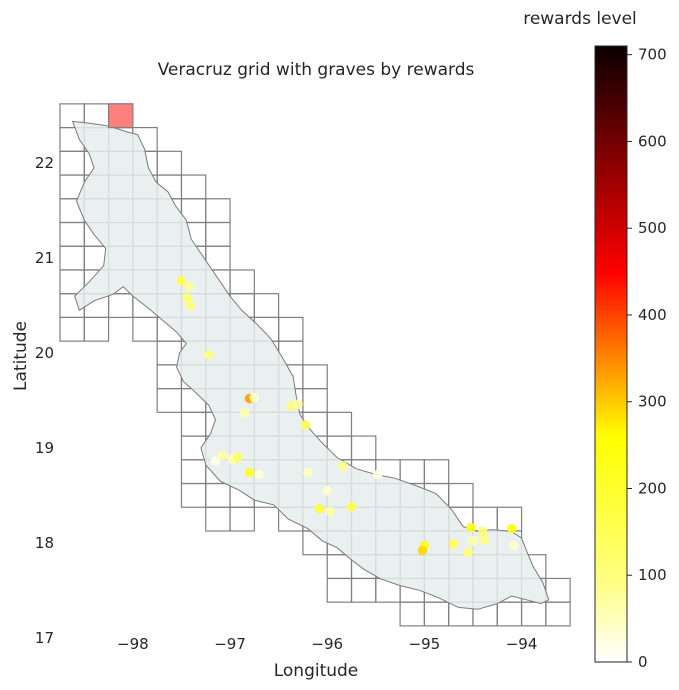 Image resolution: width=679 pixels, height=690 pixels. Describe the element at coordinates (652, 228) in the screenshot. I see `colorbar-tick-label: 500` at that location.